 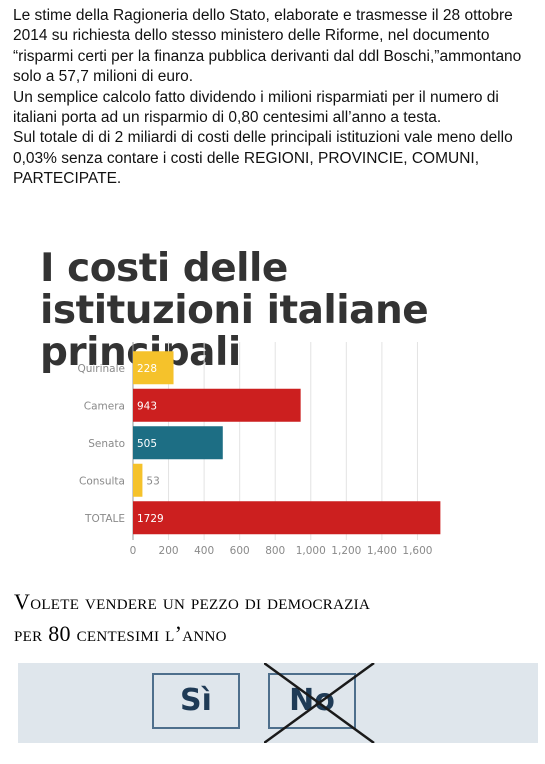 I want to click on category-label: TOTALE, so click(x=104, y=519).